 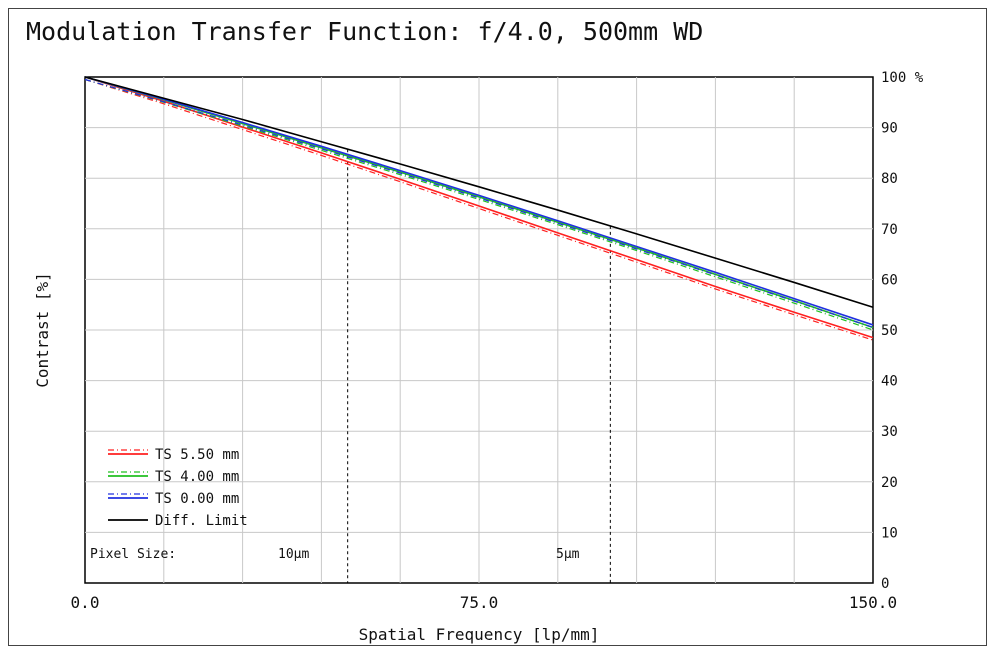 What do you see at coordinates (889, 230) in the screenshot?
I see `y-tick-label: 70` at bounding box center [889, 230].